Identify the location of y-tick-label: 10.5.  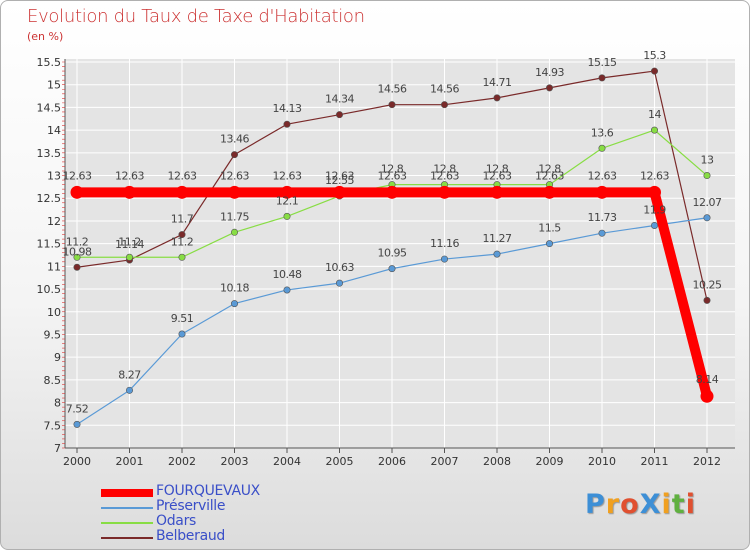
(49, 289).